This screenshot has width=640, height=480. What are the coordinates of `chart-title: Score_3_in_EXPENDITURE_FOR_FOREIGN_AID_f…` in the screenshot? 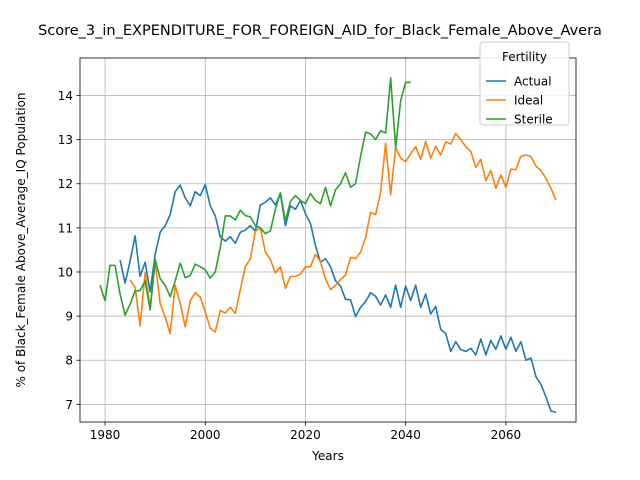 It's located at (320, 31).